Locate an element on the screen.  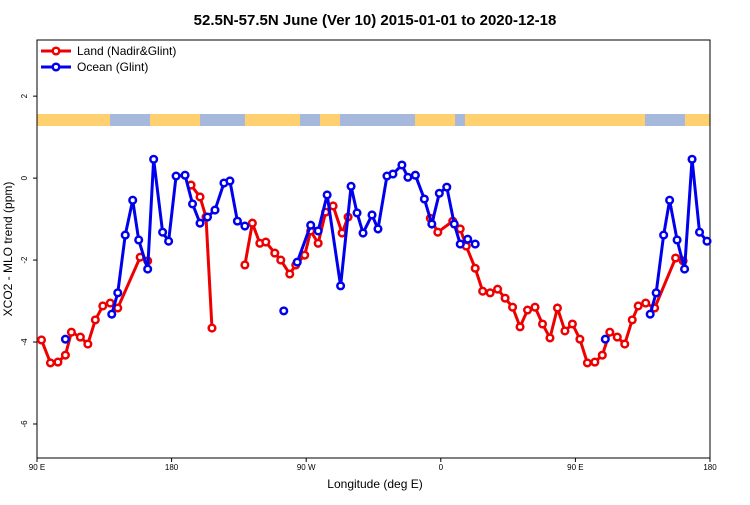
legend-label: Land (Nadir&Glint) is located at coordinates (126, 51).